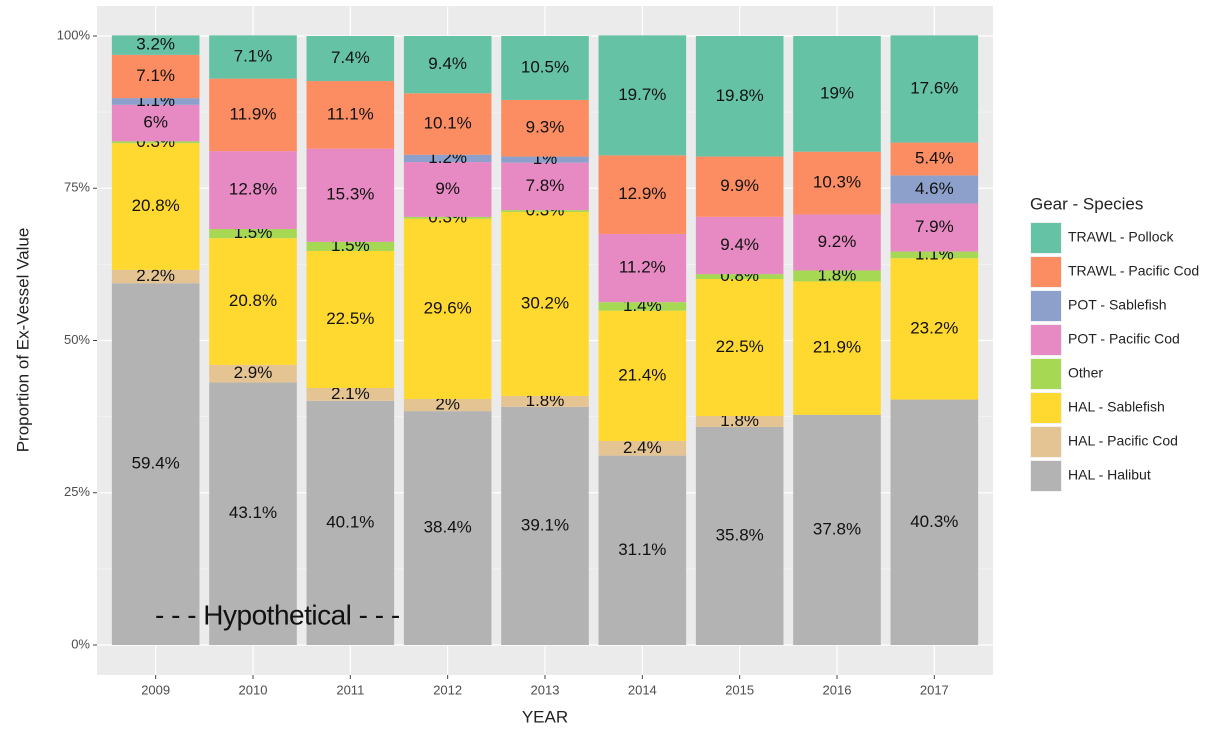 The height and width of the screenshot is (730, 1230). I want to click on x-tick-label: 2011, so click(350, 689).